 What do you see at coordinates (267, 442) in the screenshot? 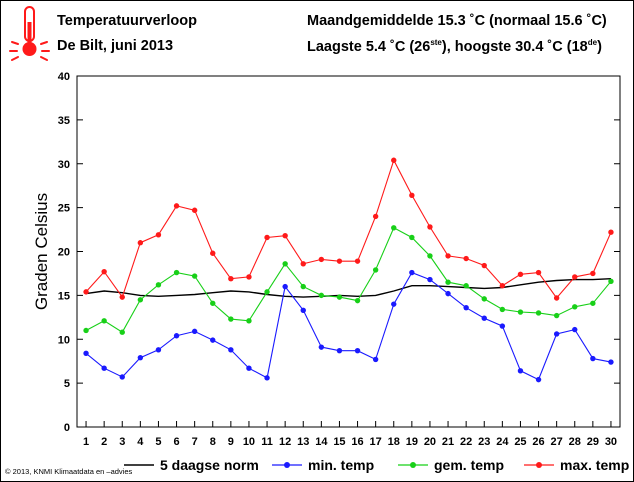
I see `x-tick-label: 11` at bounding box center [267, 442].